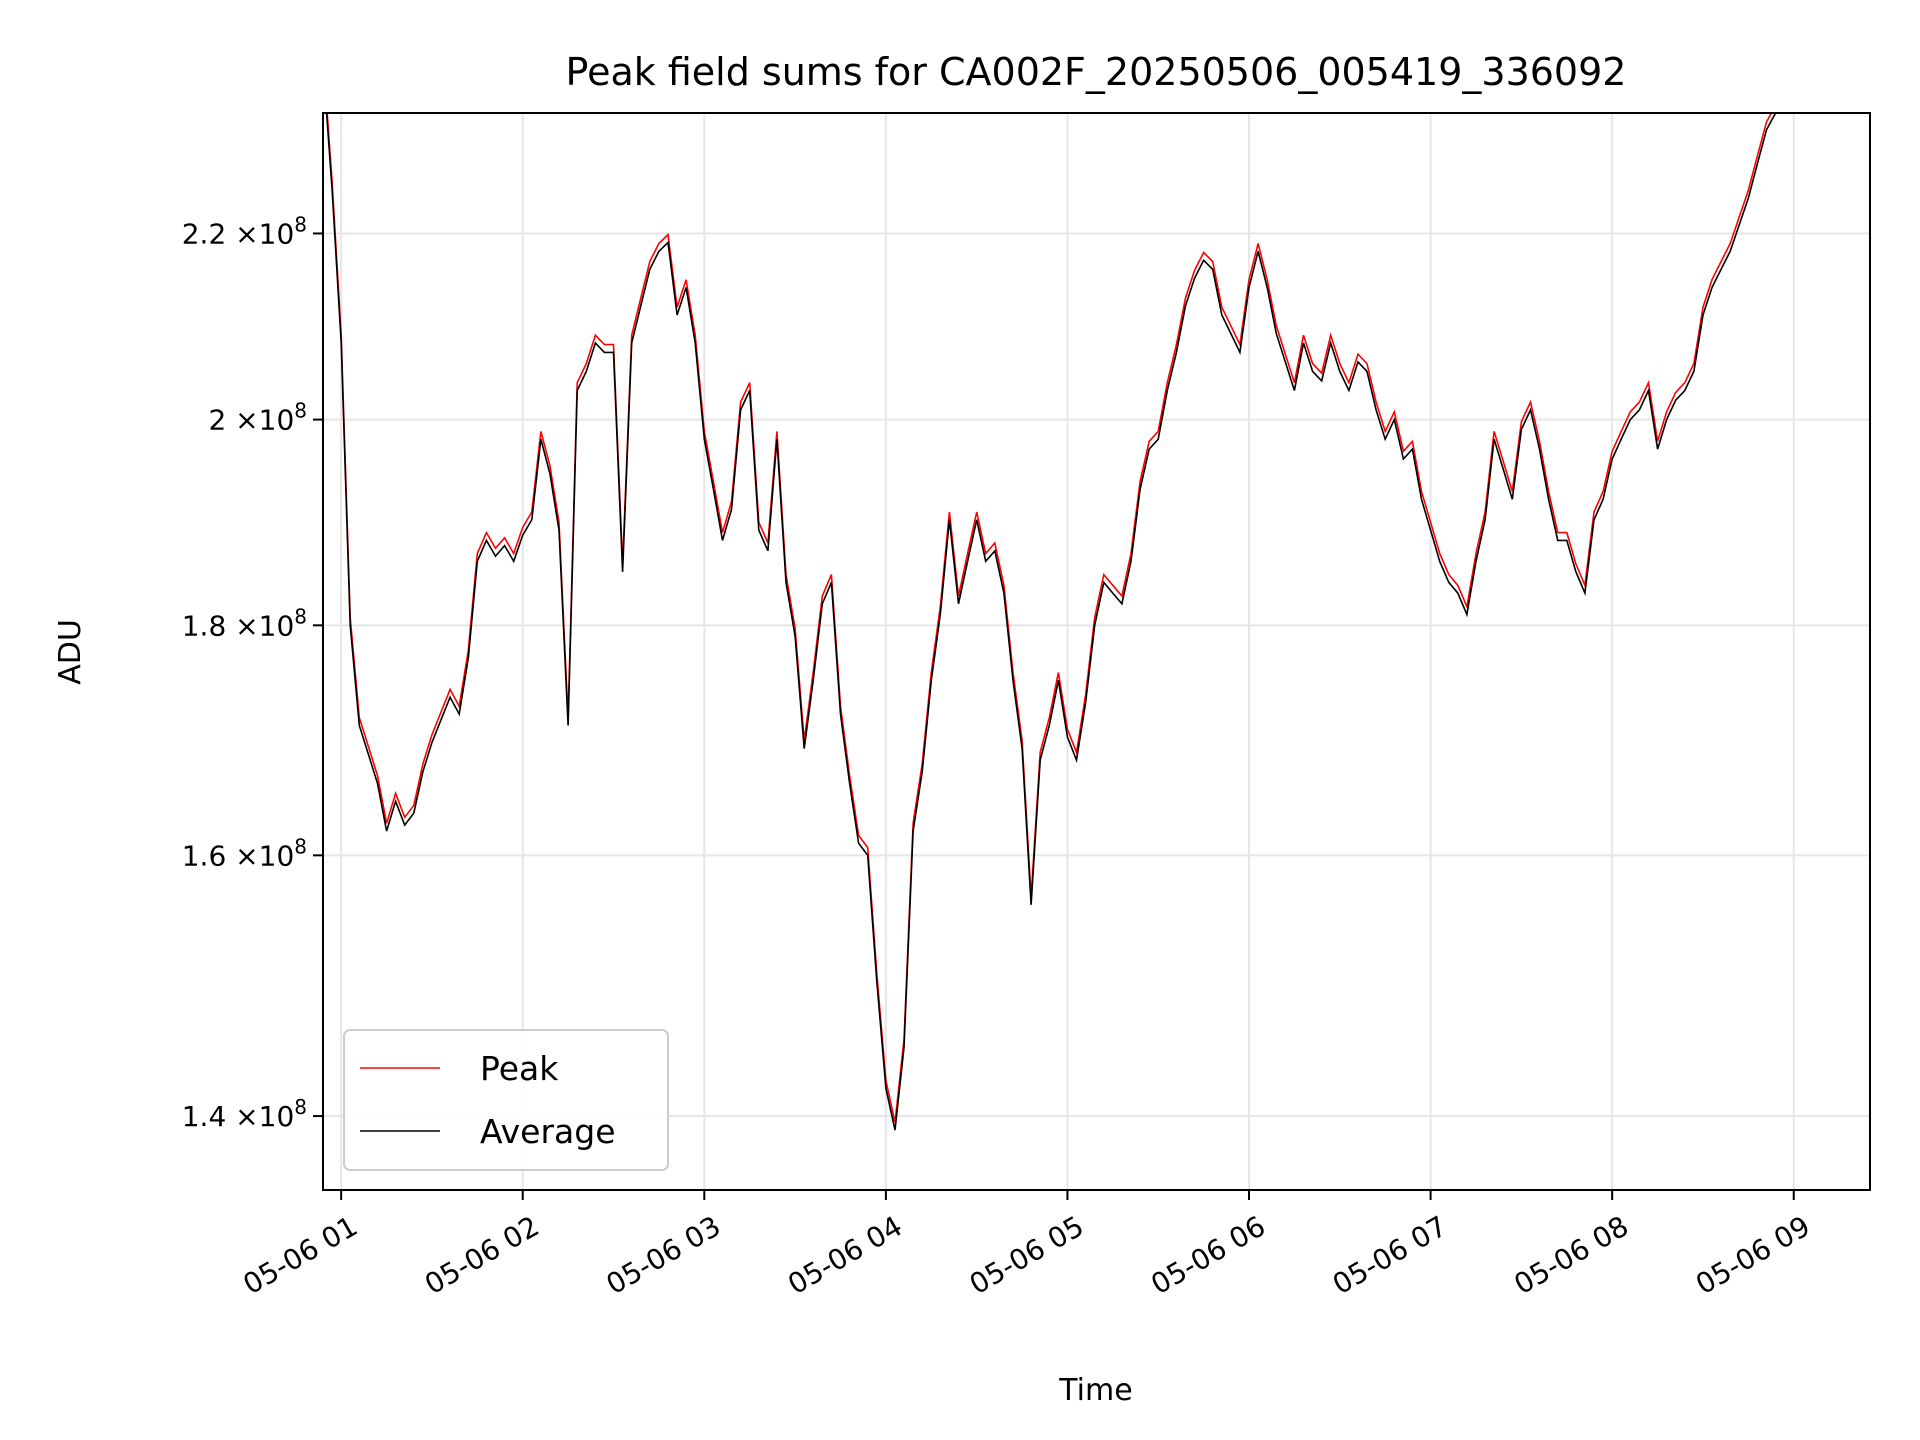 Image resolution: width=1920 pixels, height=1440 pixels. I want to click on y-tick-label: 2.2 ×108, so click(244, 231).